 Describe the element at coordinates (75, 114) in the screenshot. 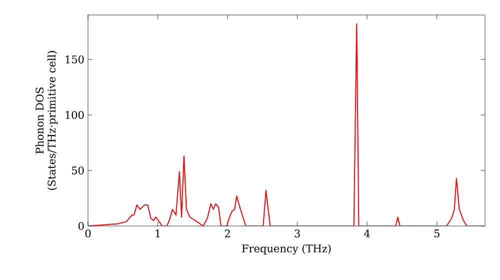

I see `y-tick-label: 100` at that location.